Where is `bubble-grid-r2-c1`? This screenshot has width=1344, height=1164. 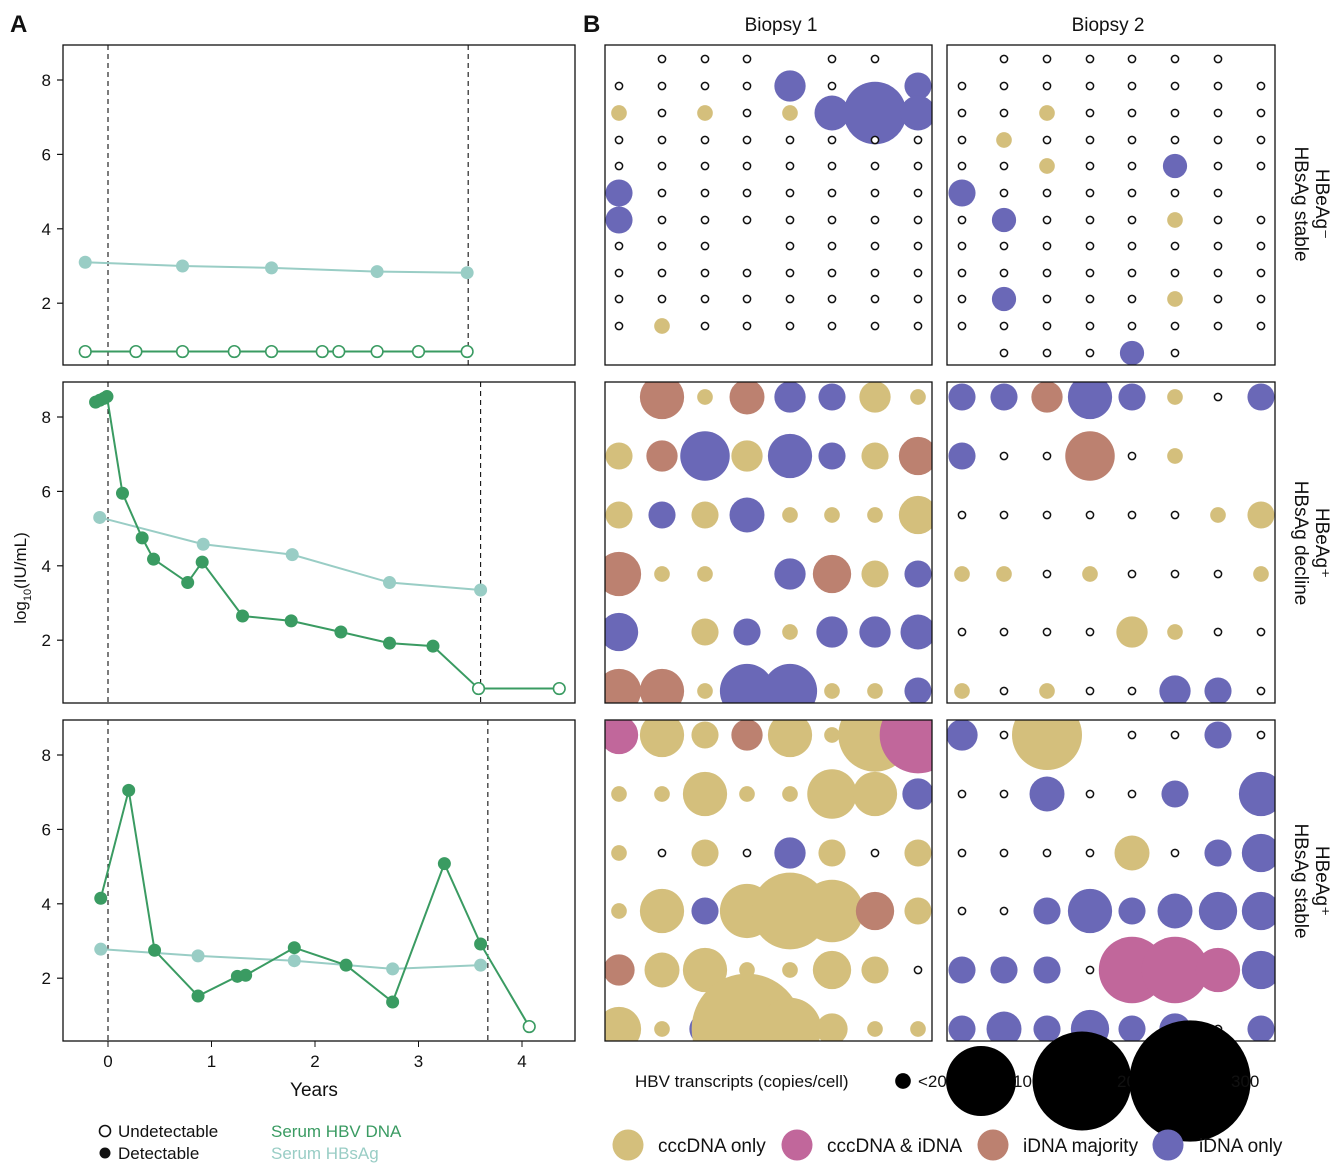
bubble-grid-r2-c1 is located at coordinates (768, 542).